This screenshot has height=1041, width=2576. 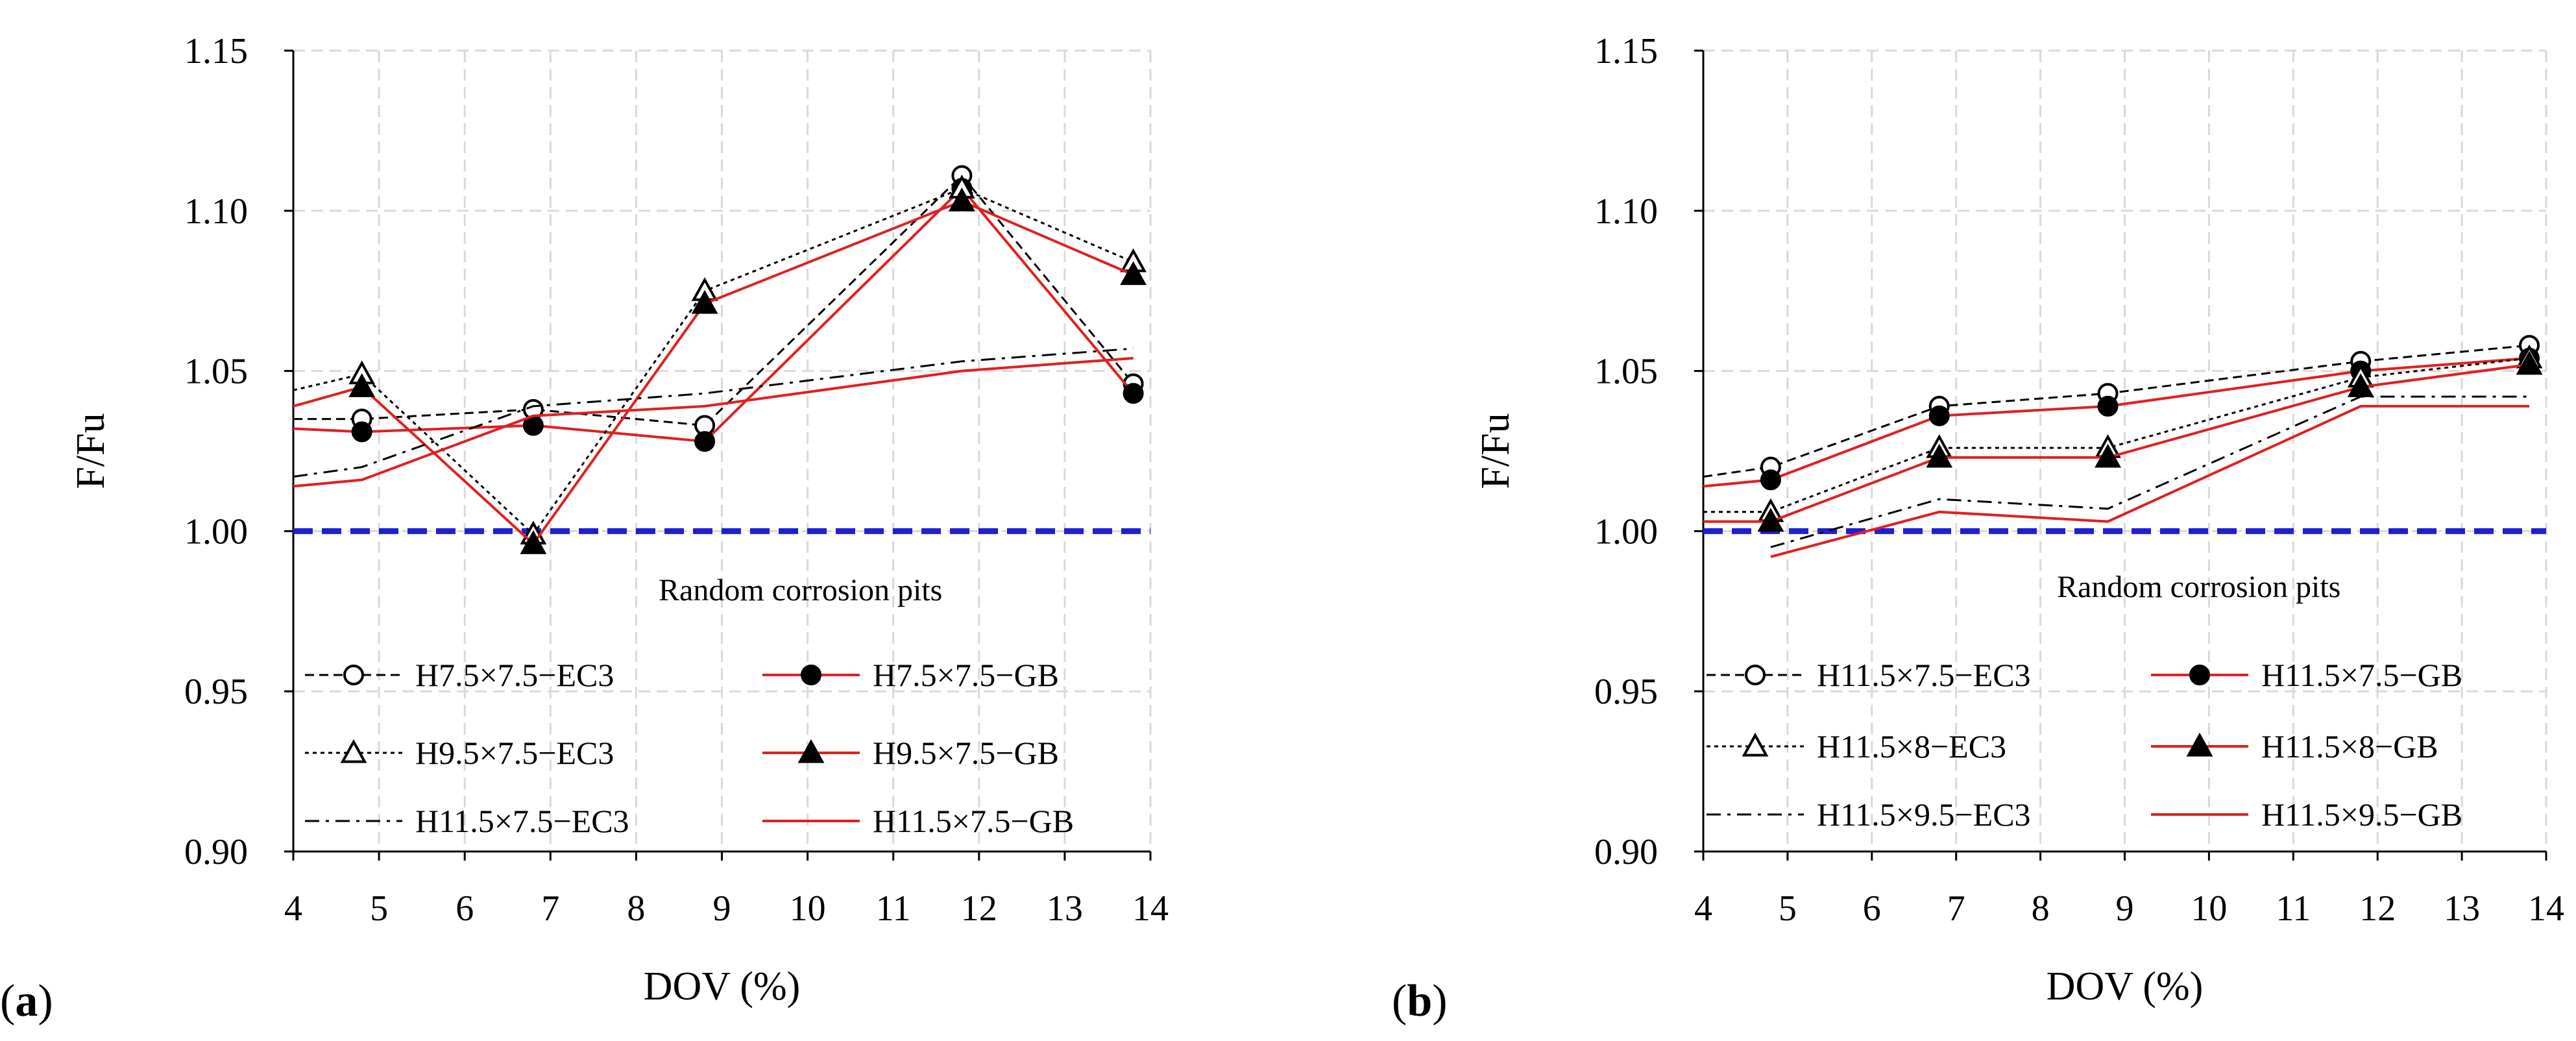 What do you see at coordinates (1626, 692) in the screenshot?
I see `y-tick-label: 0.95` at bounding box center [1626, 692].